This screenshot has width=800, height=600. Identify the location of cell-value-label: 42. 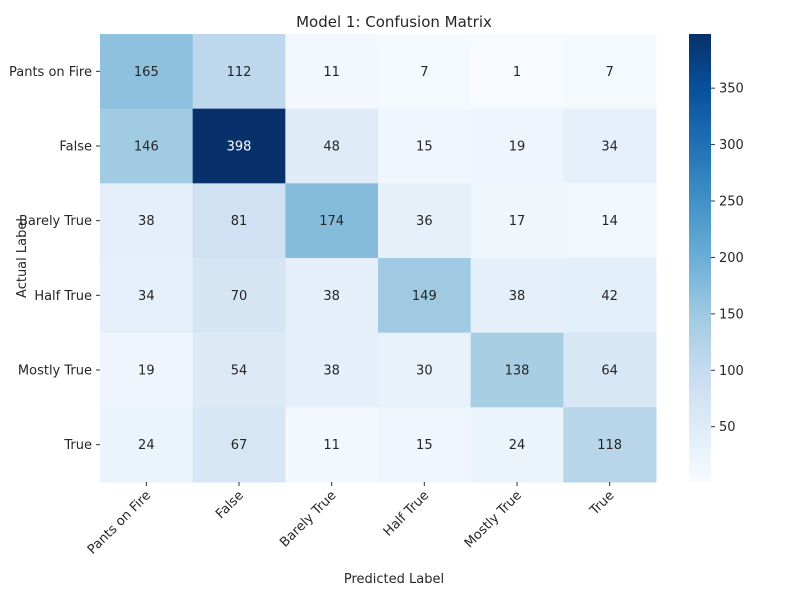
(609, 296).